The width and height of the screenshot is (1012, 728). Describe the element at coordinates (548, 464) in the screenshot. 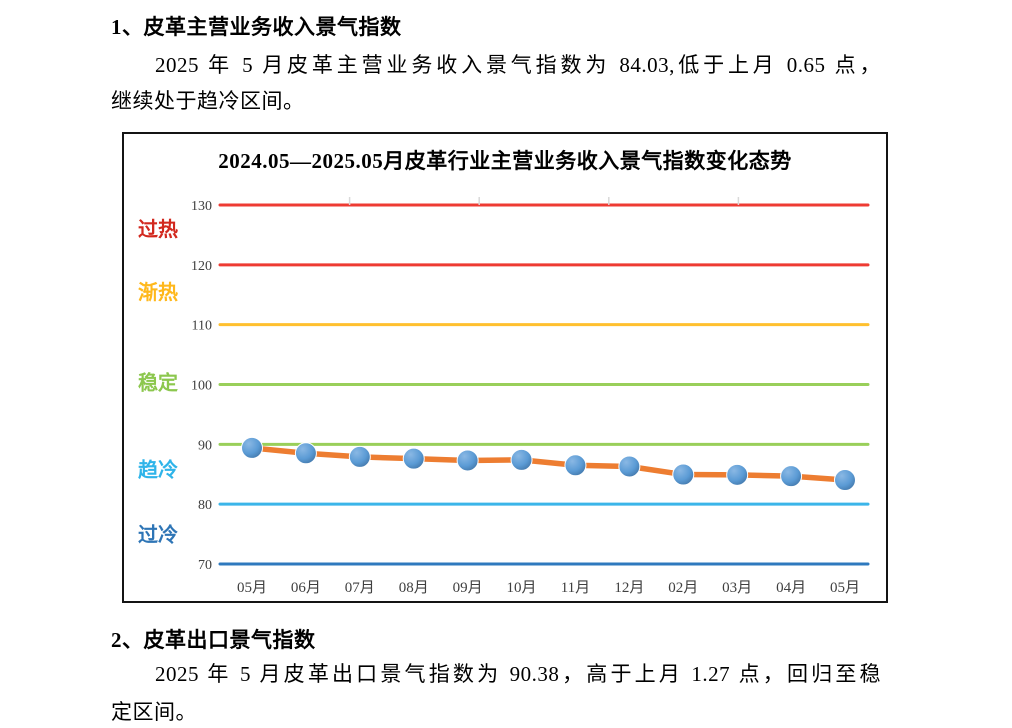

I see `series-line` at that location.